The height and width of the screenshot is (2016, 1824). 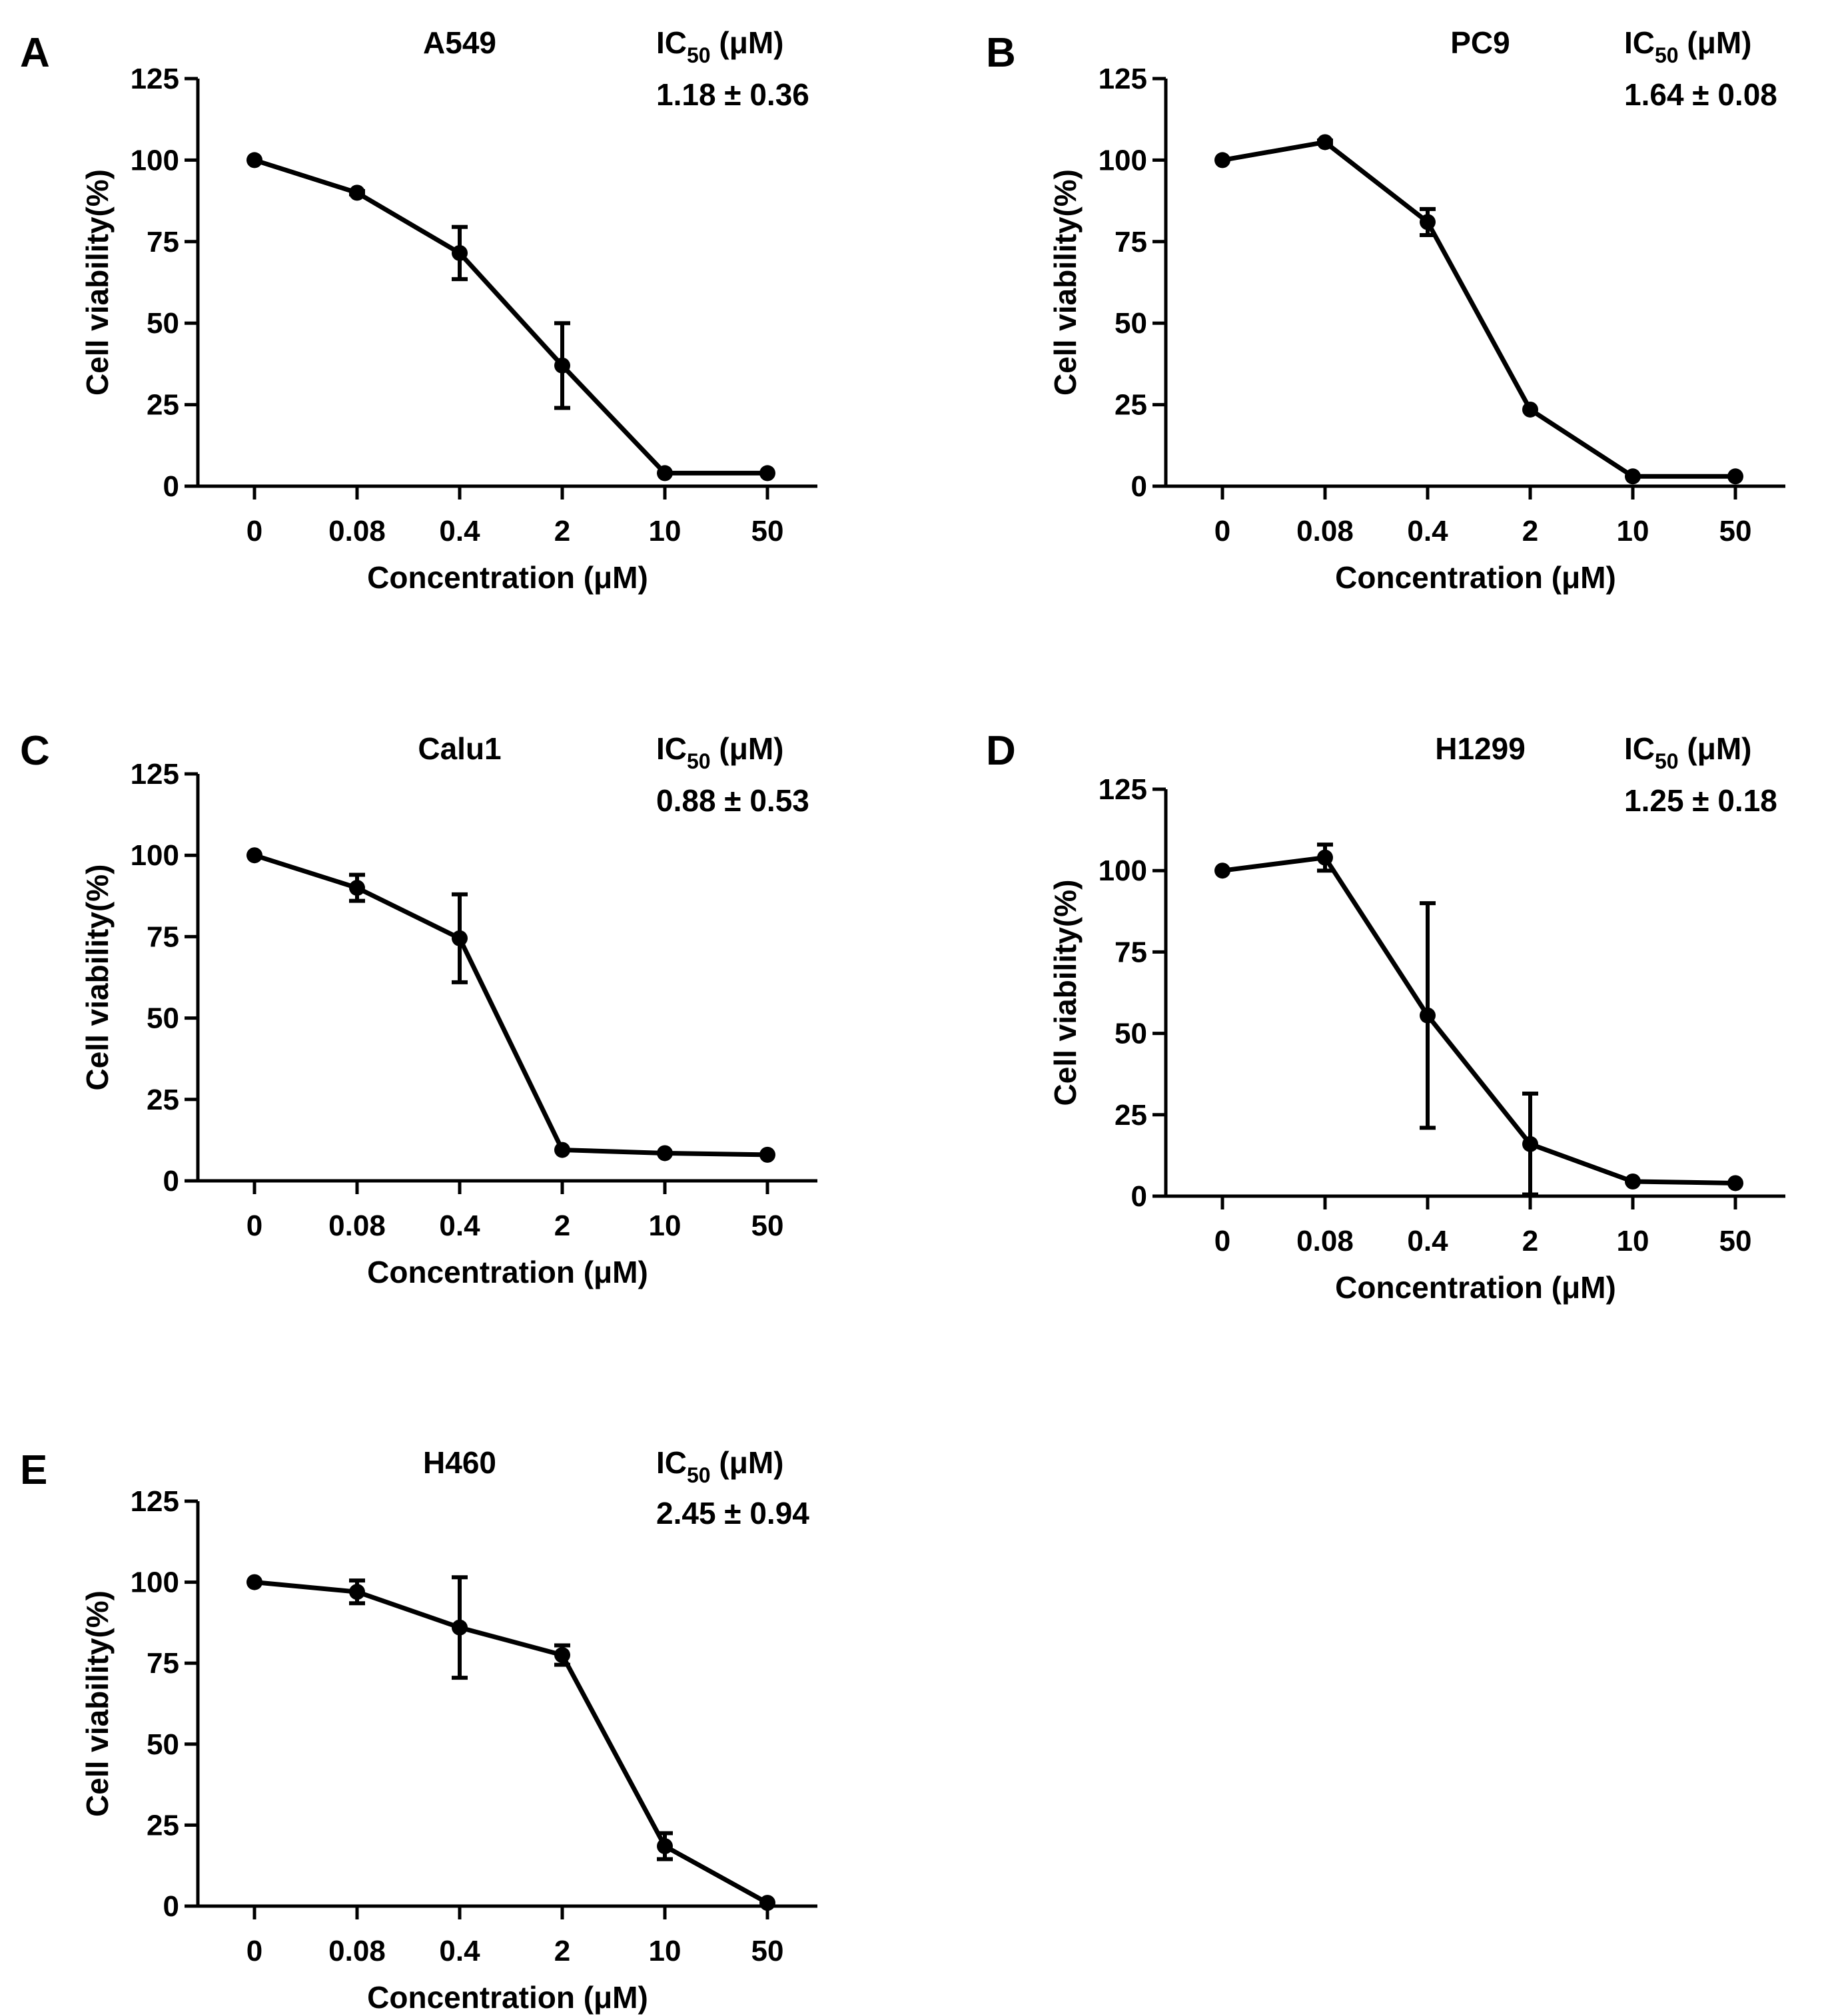 What do you see at coordinates (1001, 751) in the screenshot?
I see `panel-letter: D` at bounding box center [1001, 751].